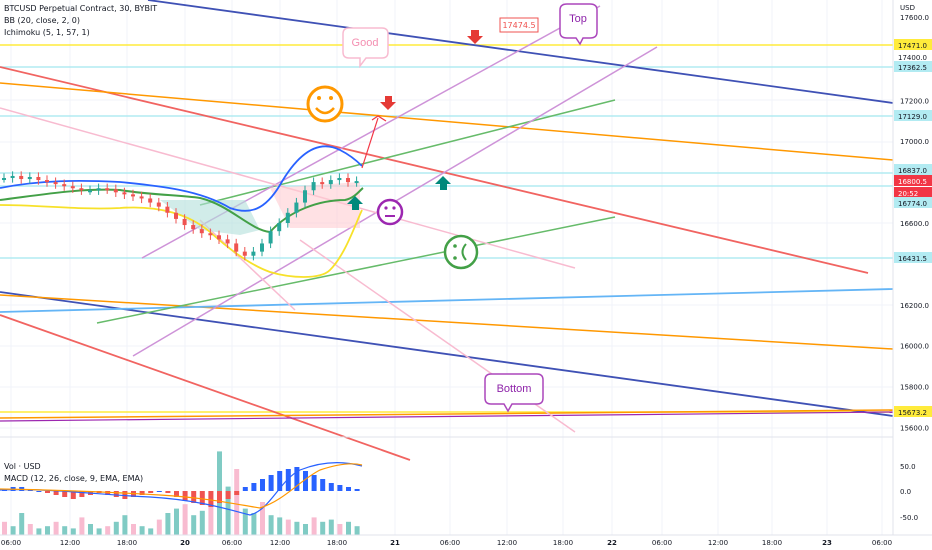 This screenshot has width=932, height=550. Describe the element at coordinates (662, 543) in the screenshot. I see `x-tick-12: 06:00` at that location.